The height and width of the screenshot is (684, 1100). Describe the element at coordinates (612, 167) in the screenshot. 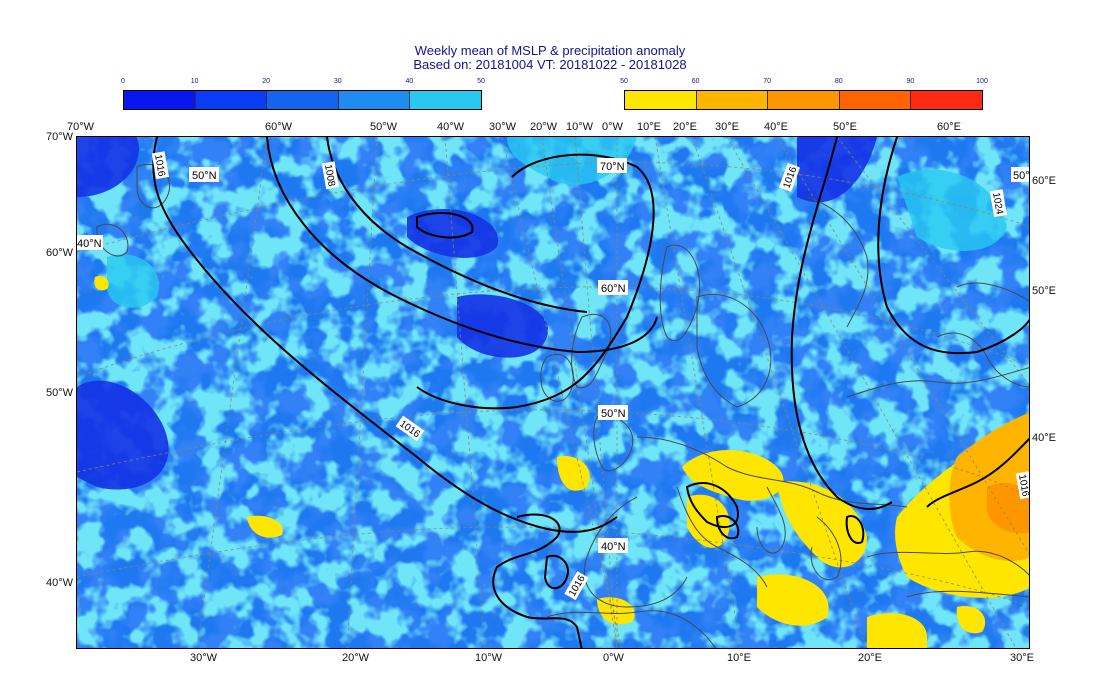

I see `lat-label: 70°N` at that location.